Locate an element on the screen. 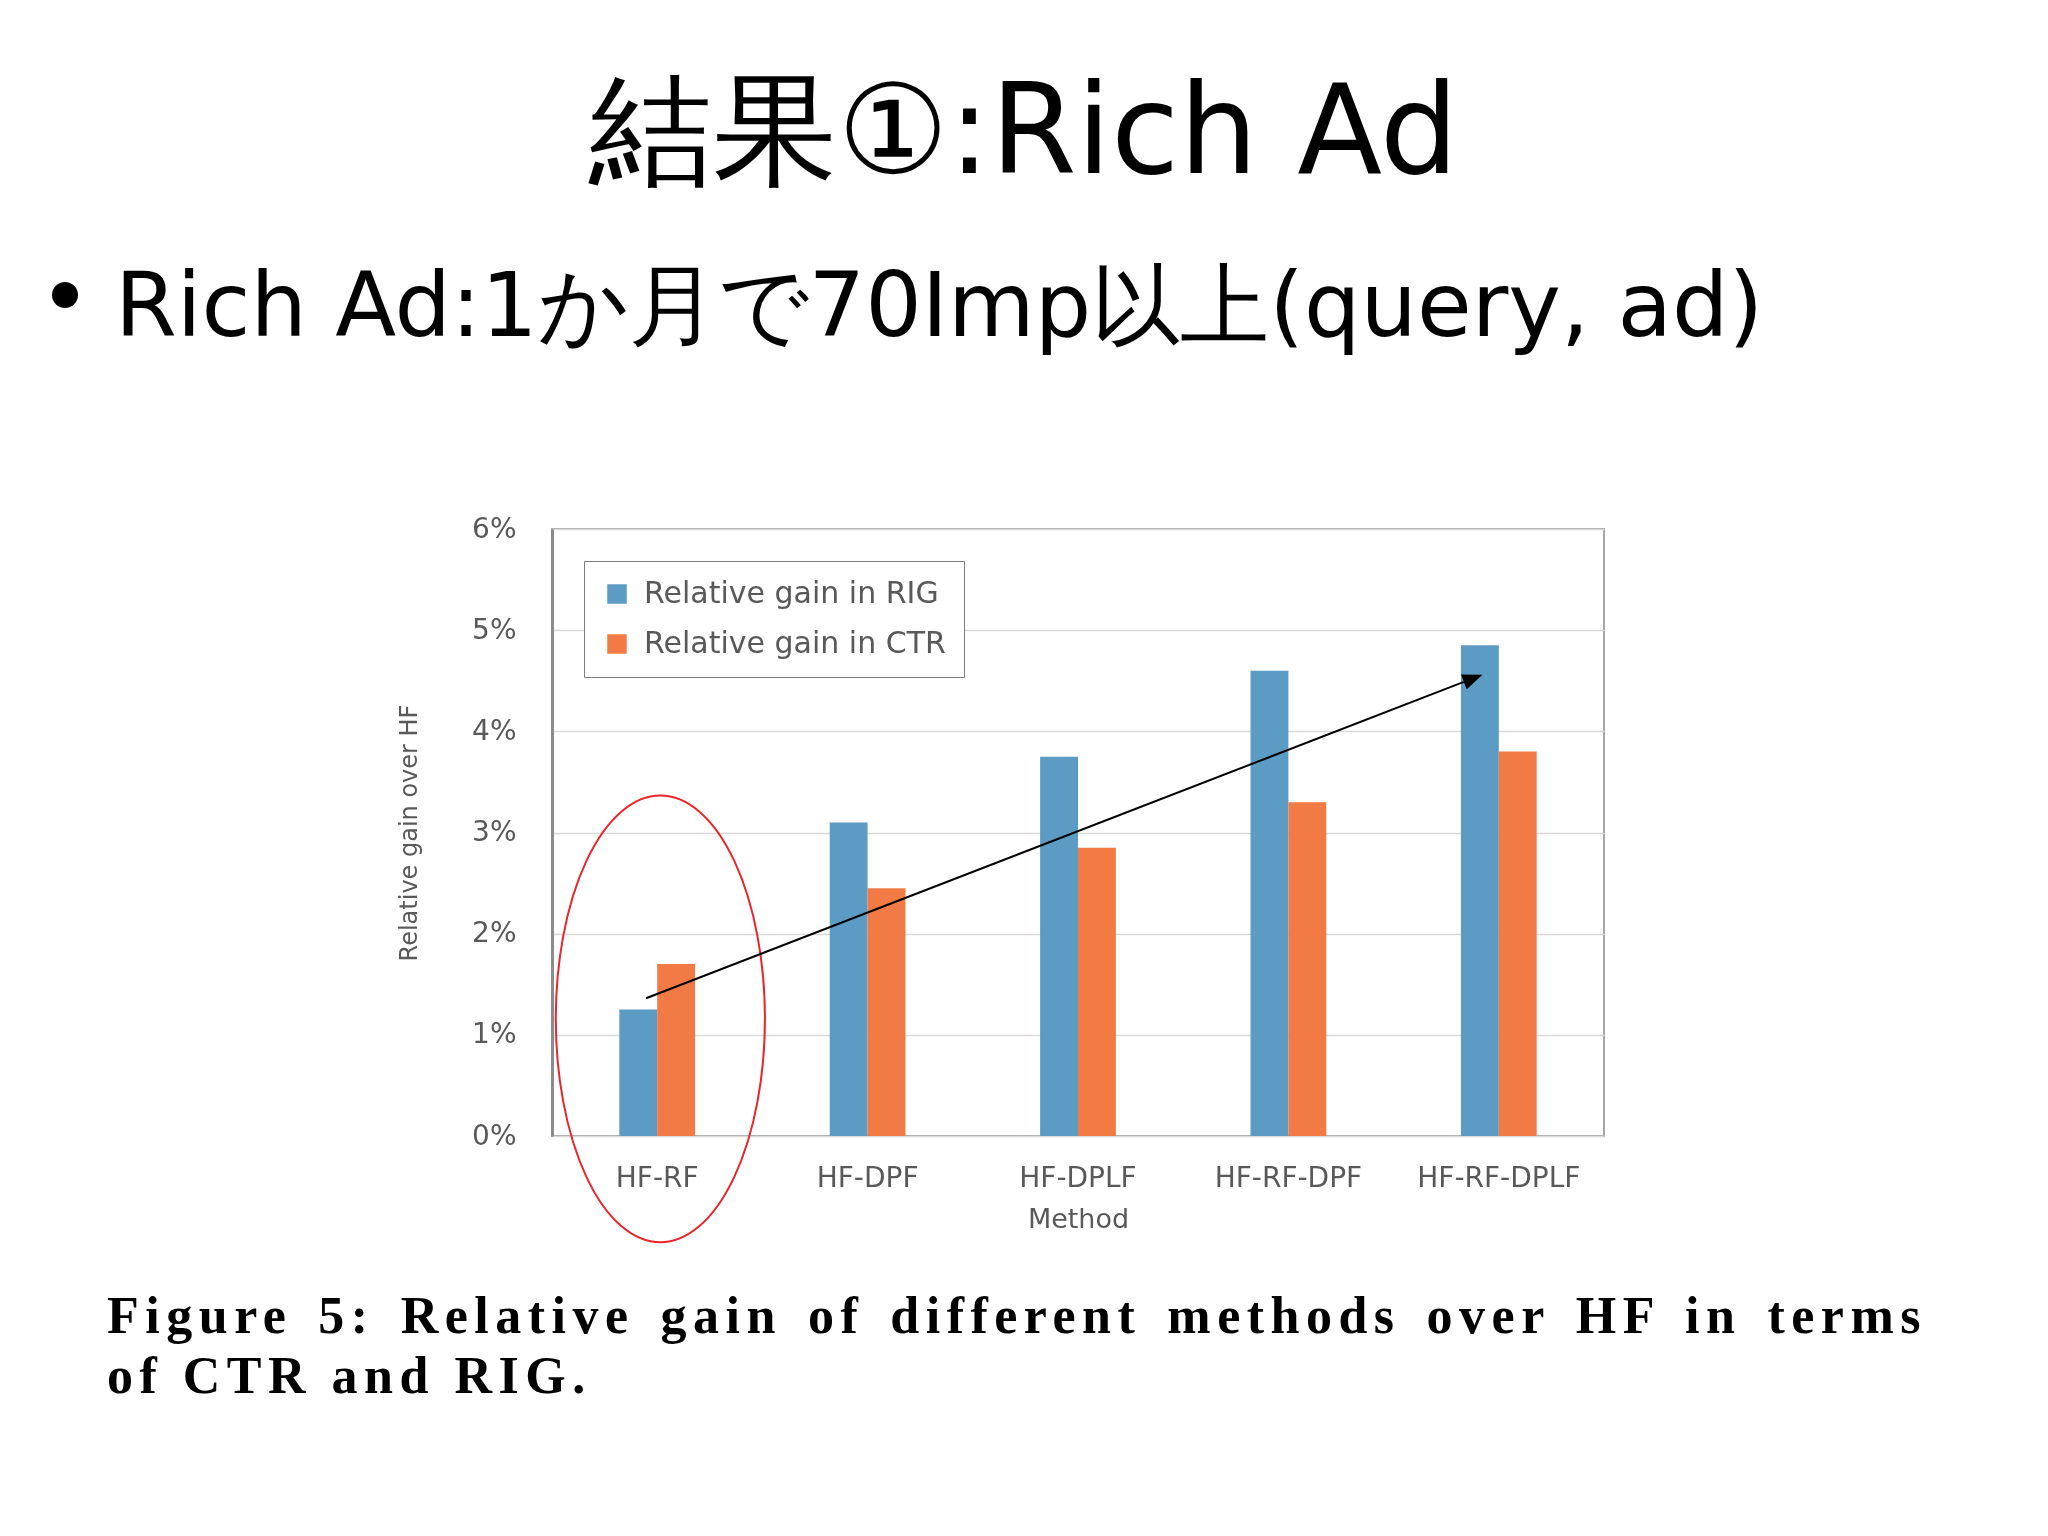  x-axis-title: Method is located at coordinates (1078, 1218).